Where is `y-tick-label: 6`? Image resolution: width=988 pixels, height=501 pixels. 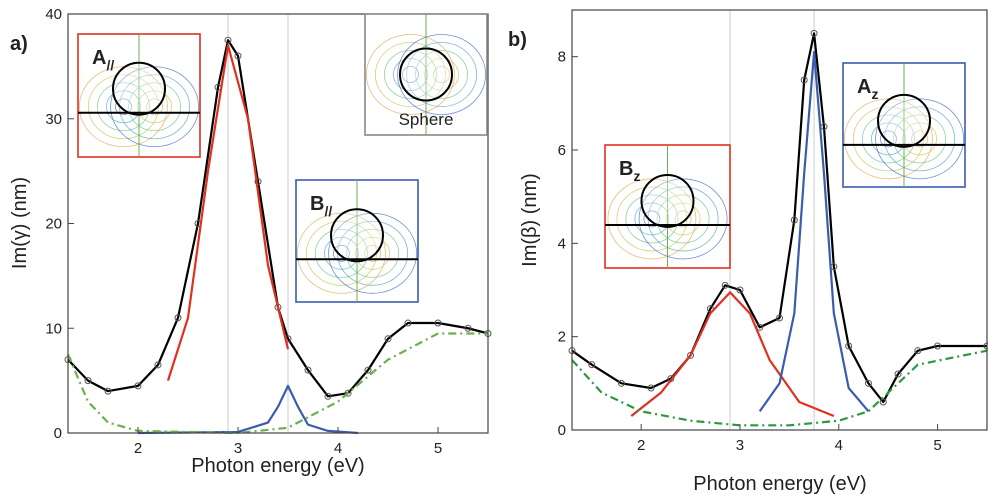 y-tick-label: 6 is located at coordinates (562, 150).